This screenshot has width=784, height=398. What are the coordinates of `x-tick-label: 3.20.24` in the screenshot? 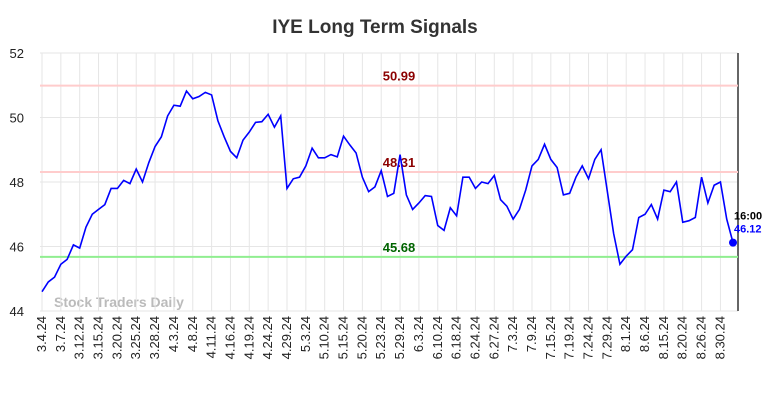 It's located at (116, 337).